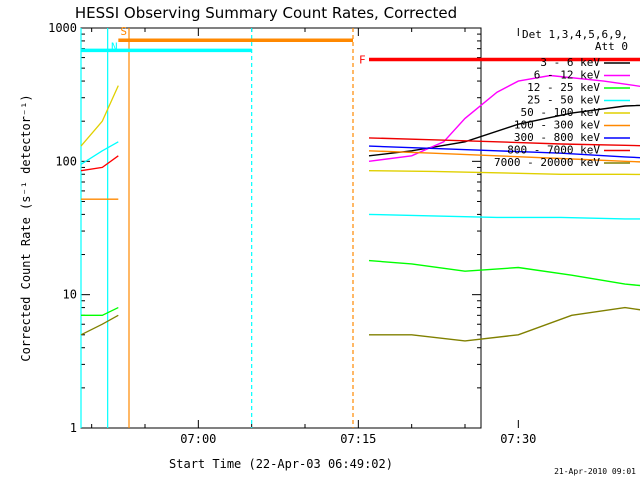 Image resolution: width=640 pixels, height=480 pixels. I want to click on legend-header: Det 1,3,4,5,6,9,, so click(575, 34).